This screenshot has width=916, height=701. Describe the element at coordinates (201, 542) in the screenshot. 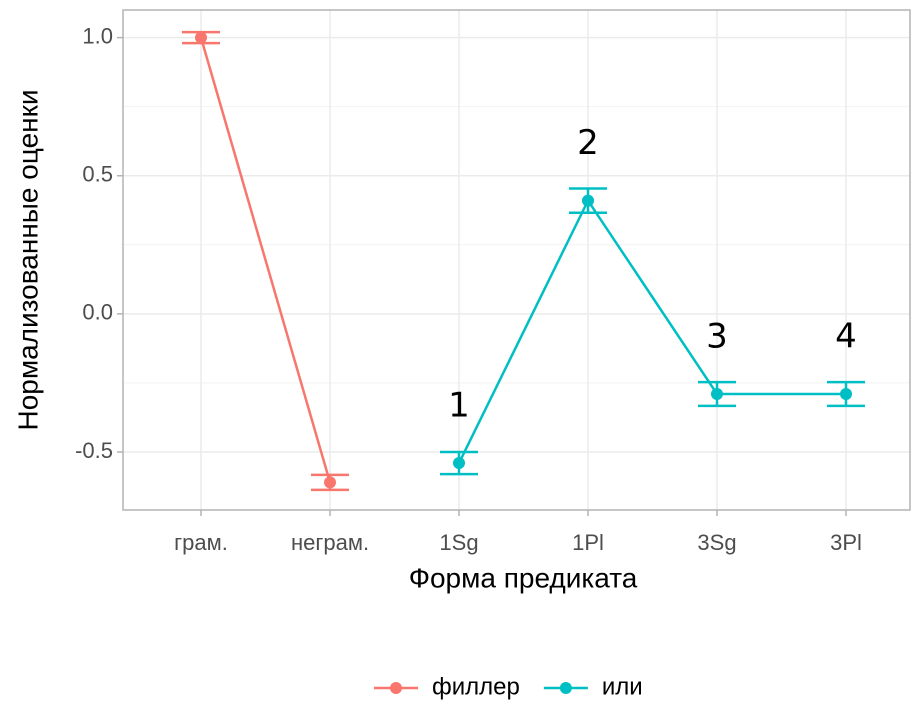

I see `x-tick-label: грам.` at that location.